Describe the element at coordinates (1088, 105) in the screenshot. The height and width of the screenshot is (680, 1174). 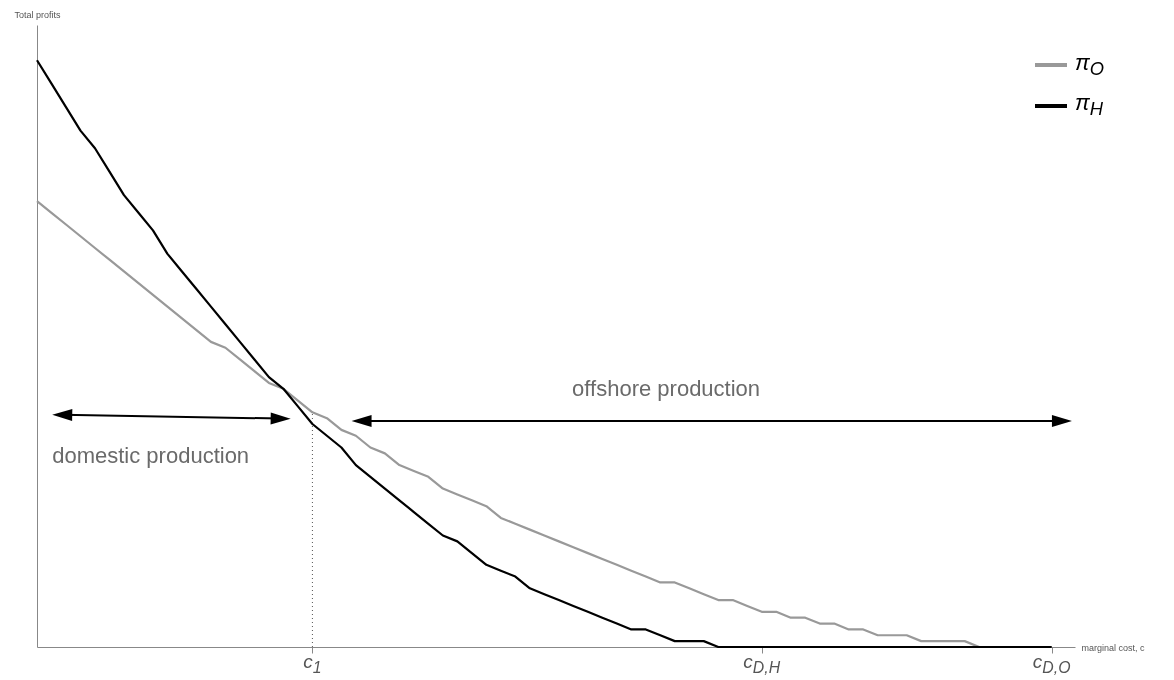
I see `legend-label: π$_{H}$` at that location.